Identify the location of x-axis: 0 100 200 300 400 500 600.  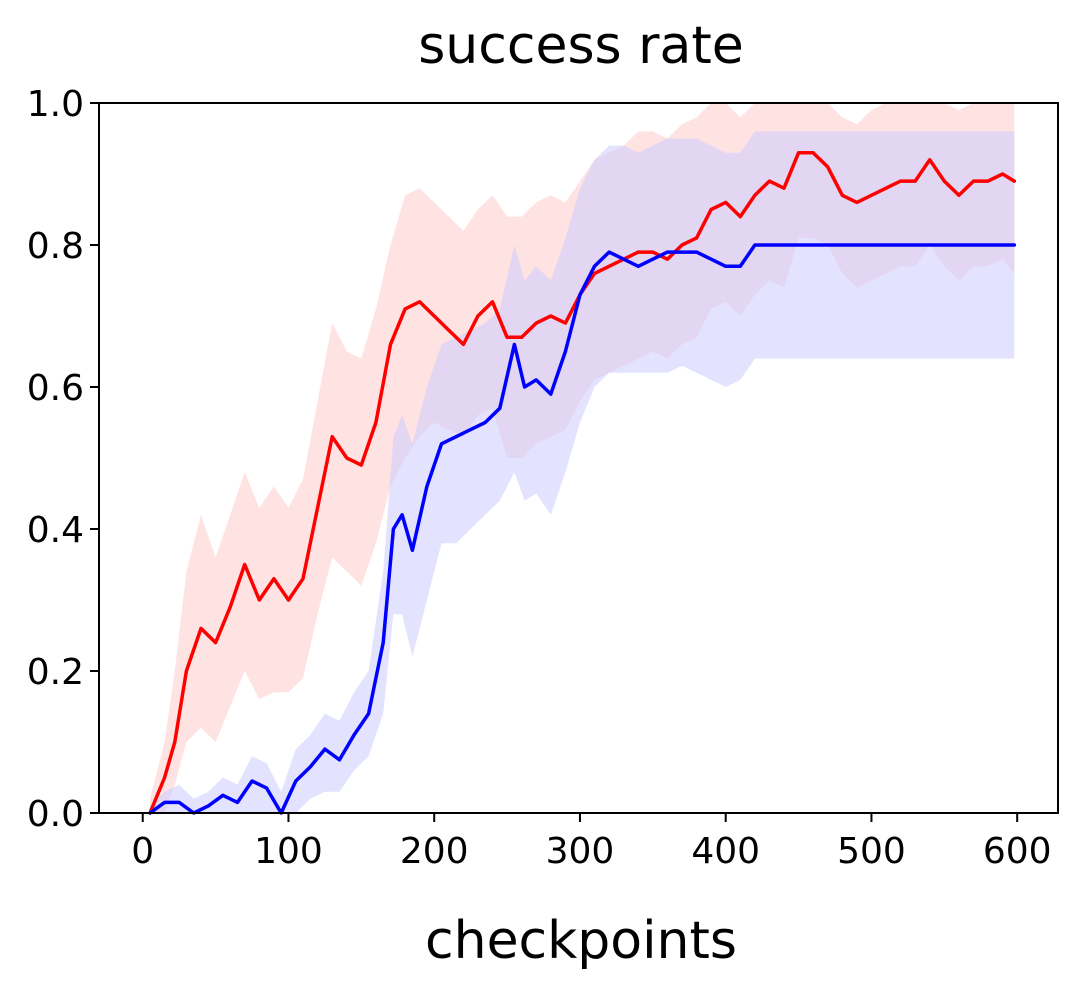
(591, 842).